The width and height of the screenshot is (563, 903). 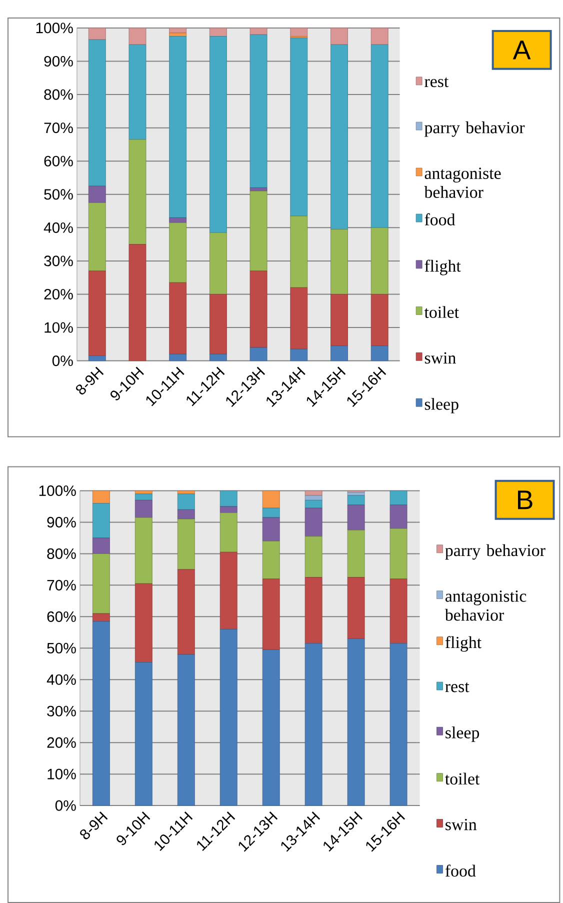 What do you see at coordinates (59, 227) in the screenshot?
I see `y-tick-label: 40%` at bounding box center [59, 227].